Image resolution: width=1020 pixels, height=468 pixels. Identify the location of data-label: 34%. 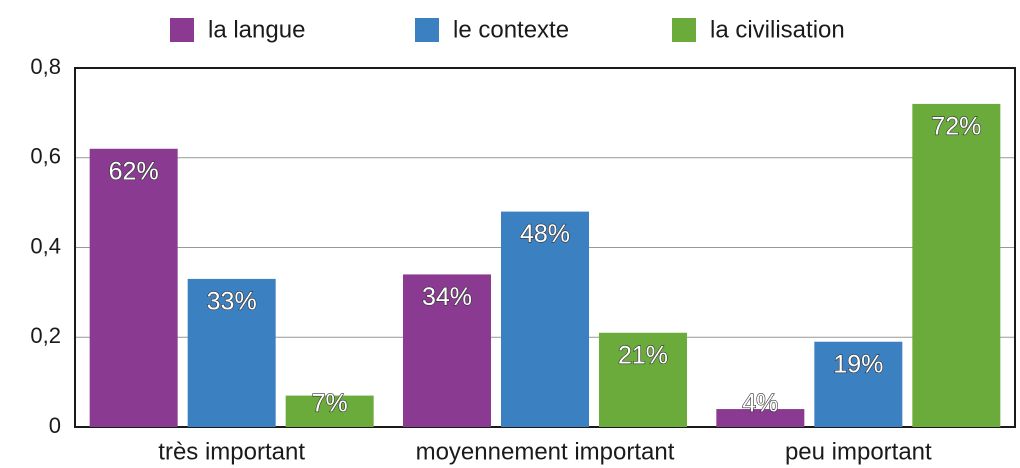
(447, 297).